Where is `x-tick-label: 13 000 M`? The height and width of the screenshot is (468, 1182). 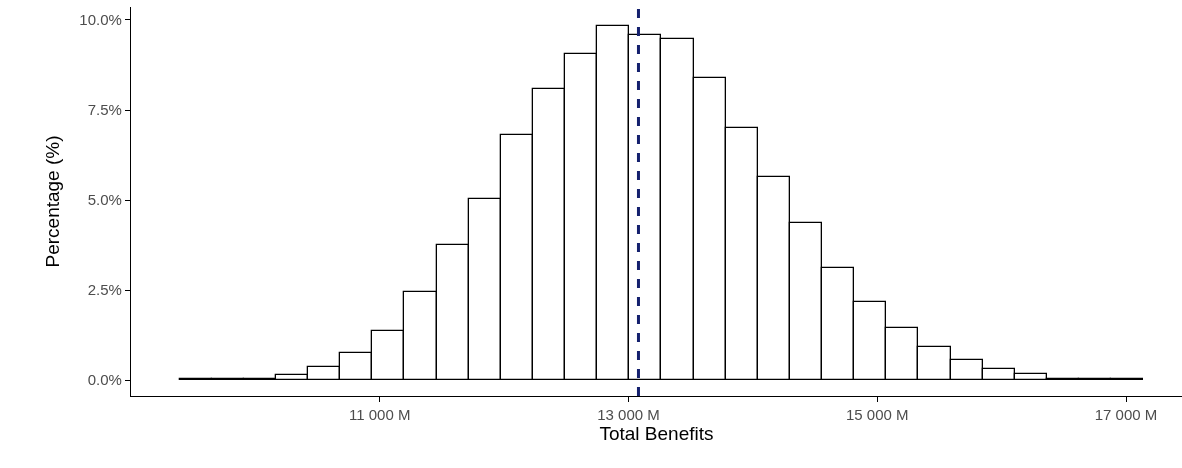 x-tick-label: 13 000 M is located at coordinates (628, 415).